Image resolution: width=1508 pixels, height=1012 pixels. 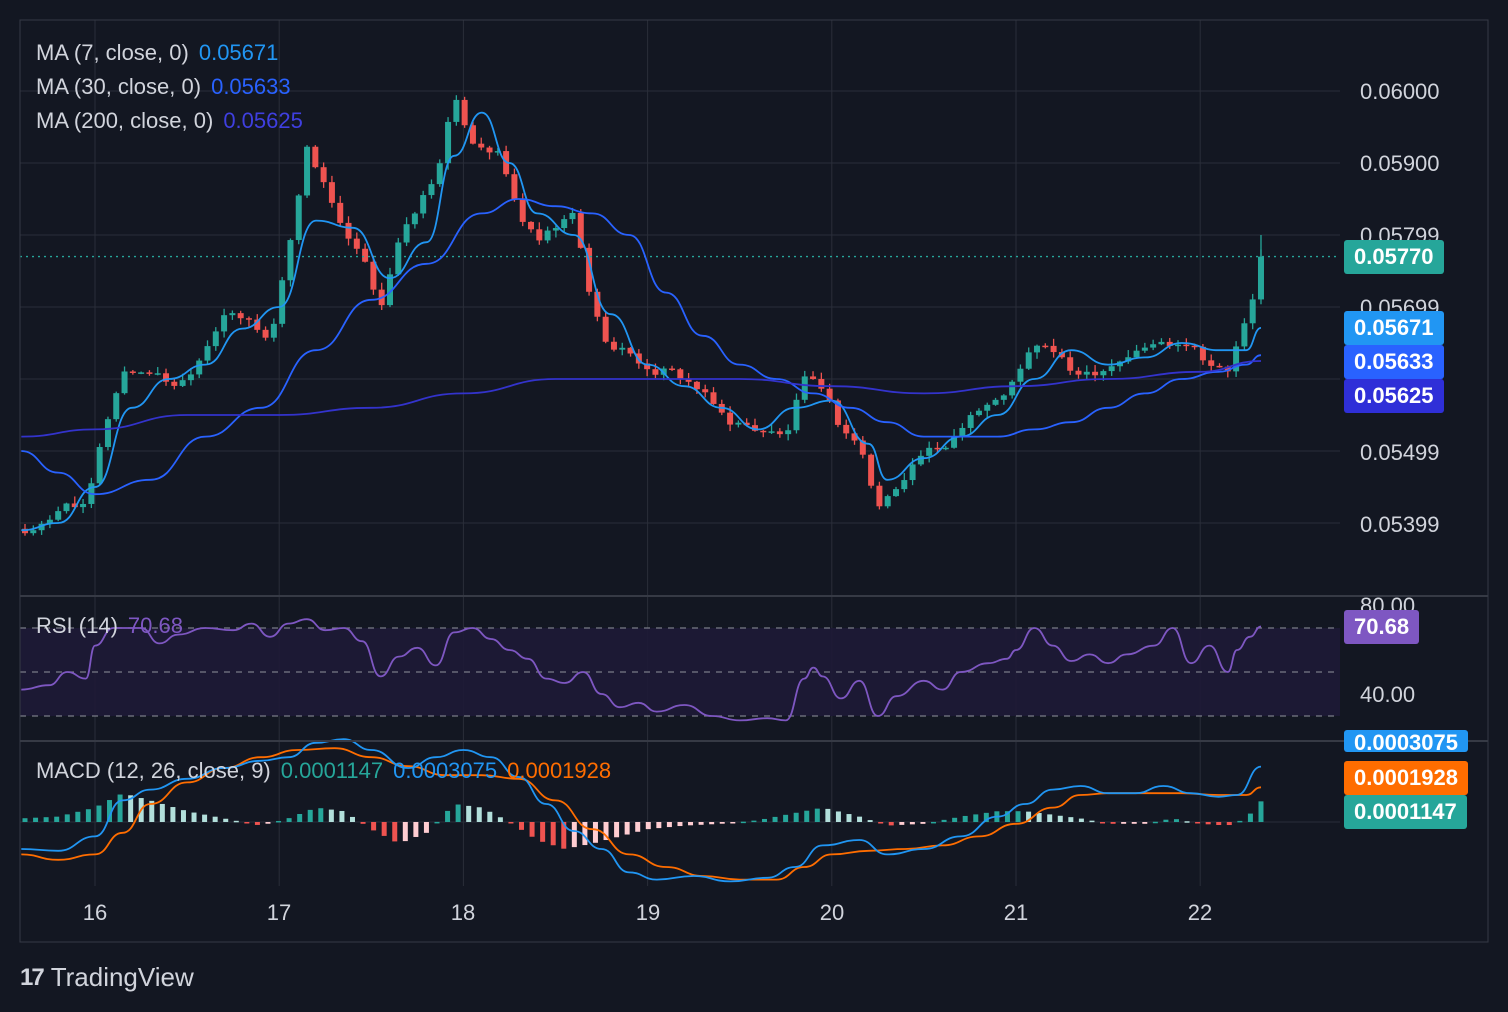 I want to click on macd-hist-tag: 0.0001147, so click(x=1405, y=812).